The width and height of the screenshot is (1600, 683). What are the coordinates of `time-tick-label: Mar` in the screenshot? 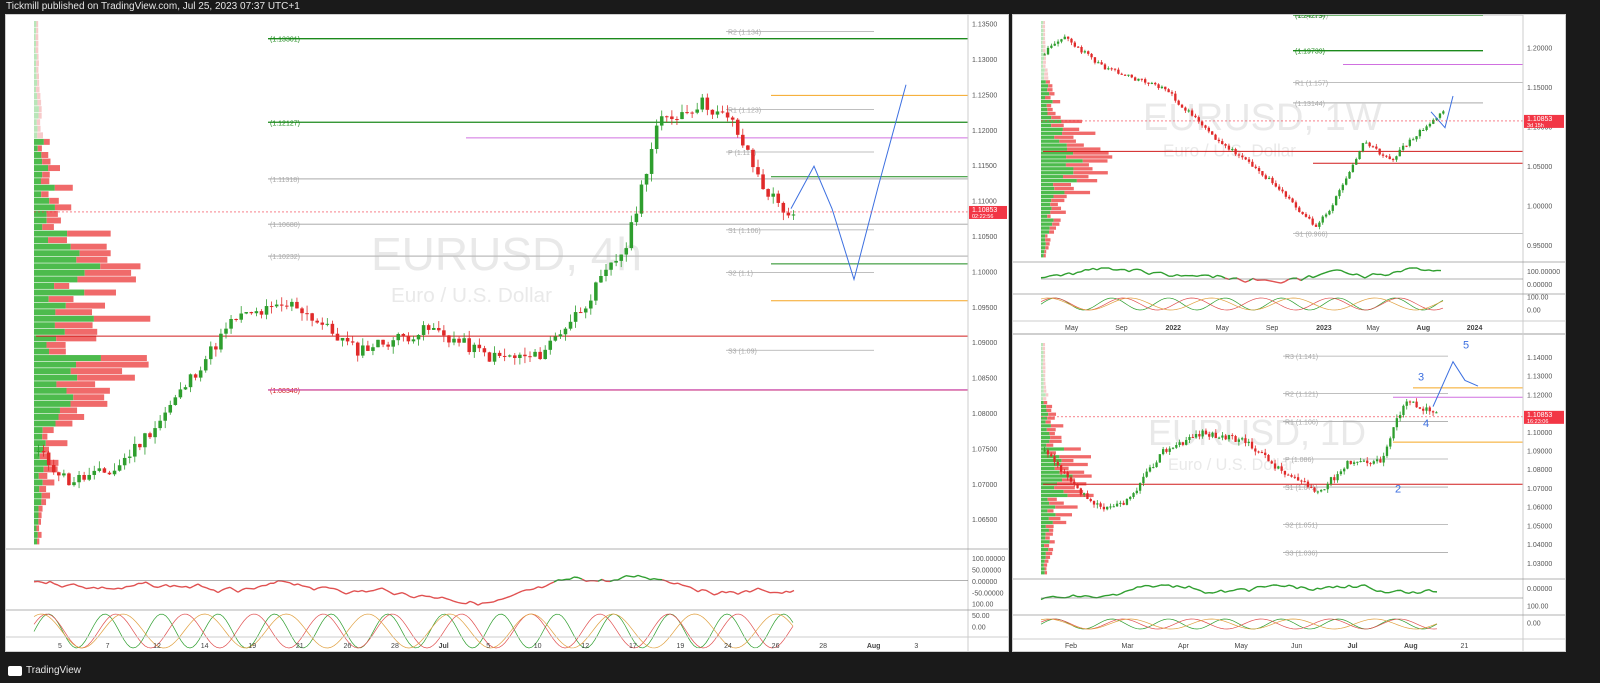 It's located at (1128, 646).